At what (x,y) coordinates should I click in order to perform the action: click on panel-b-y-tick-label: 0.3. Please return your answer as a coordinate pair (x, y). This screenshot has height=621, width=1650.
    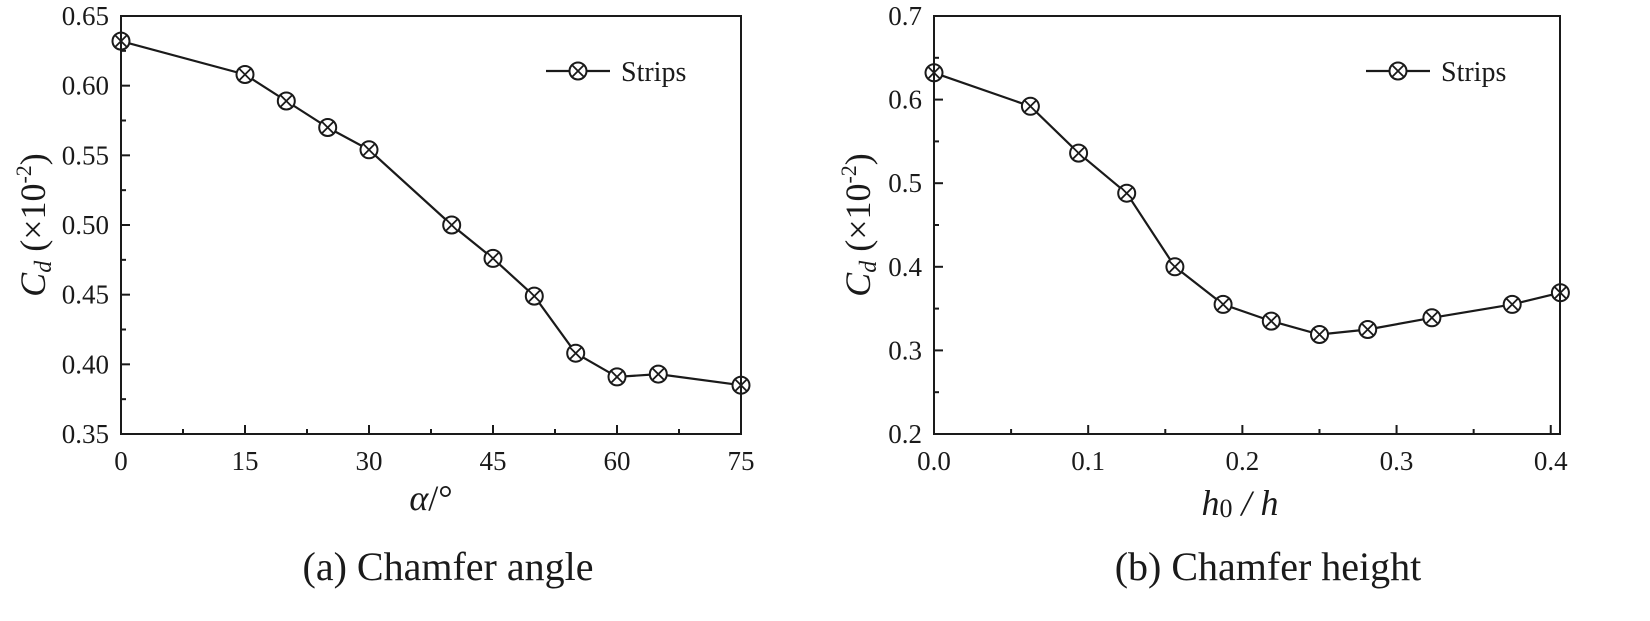
    Looking at the image, I should click on (905, 350).